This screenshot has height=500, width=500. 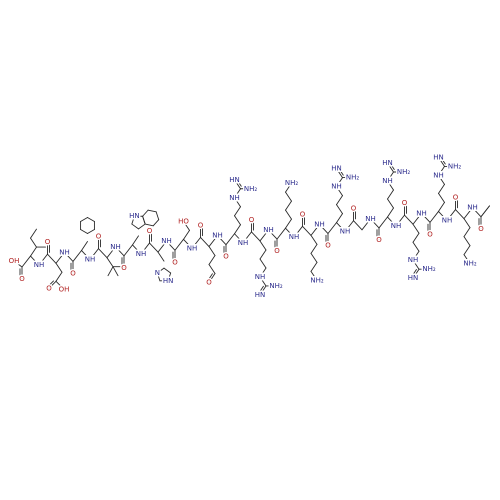 What do you see at coordinates (157, 273) in the screenshot?
I see `atom-label: N` at bounding box center [157, 273].